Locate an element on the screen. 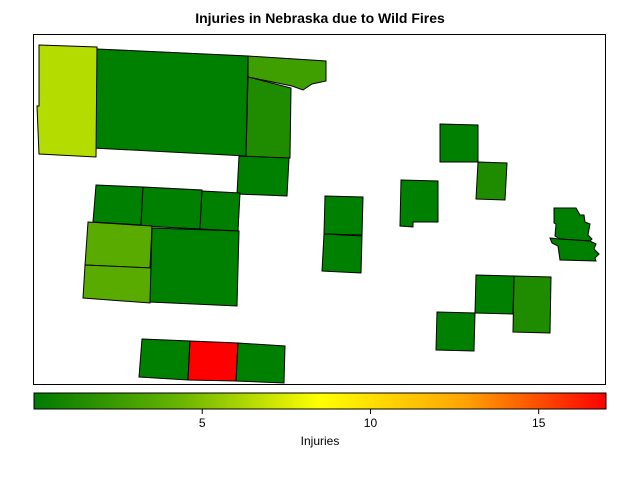 The height and width of the screenshot is (480, 640). county-w-row1-b is located at coordinates (171, 208).